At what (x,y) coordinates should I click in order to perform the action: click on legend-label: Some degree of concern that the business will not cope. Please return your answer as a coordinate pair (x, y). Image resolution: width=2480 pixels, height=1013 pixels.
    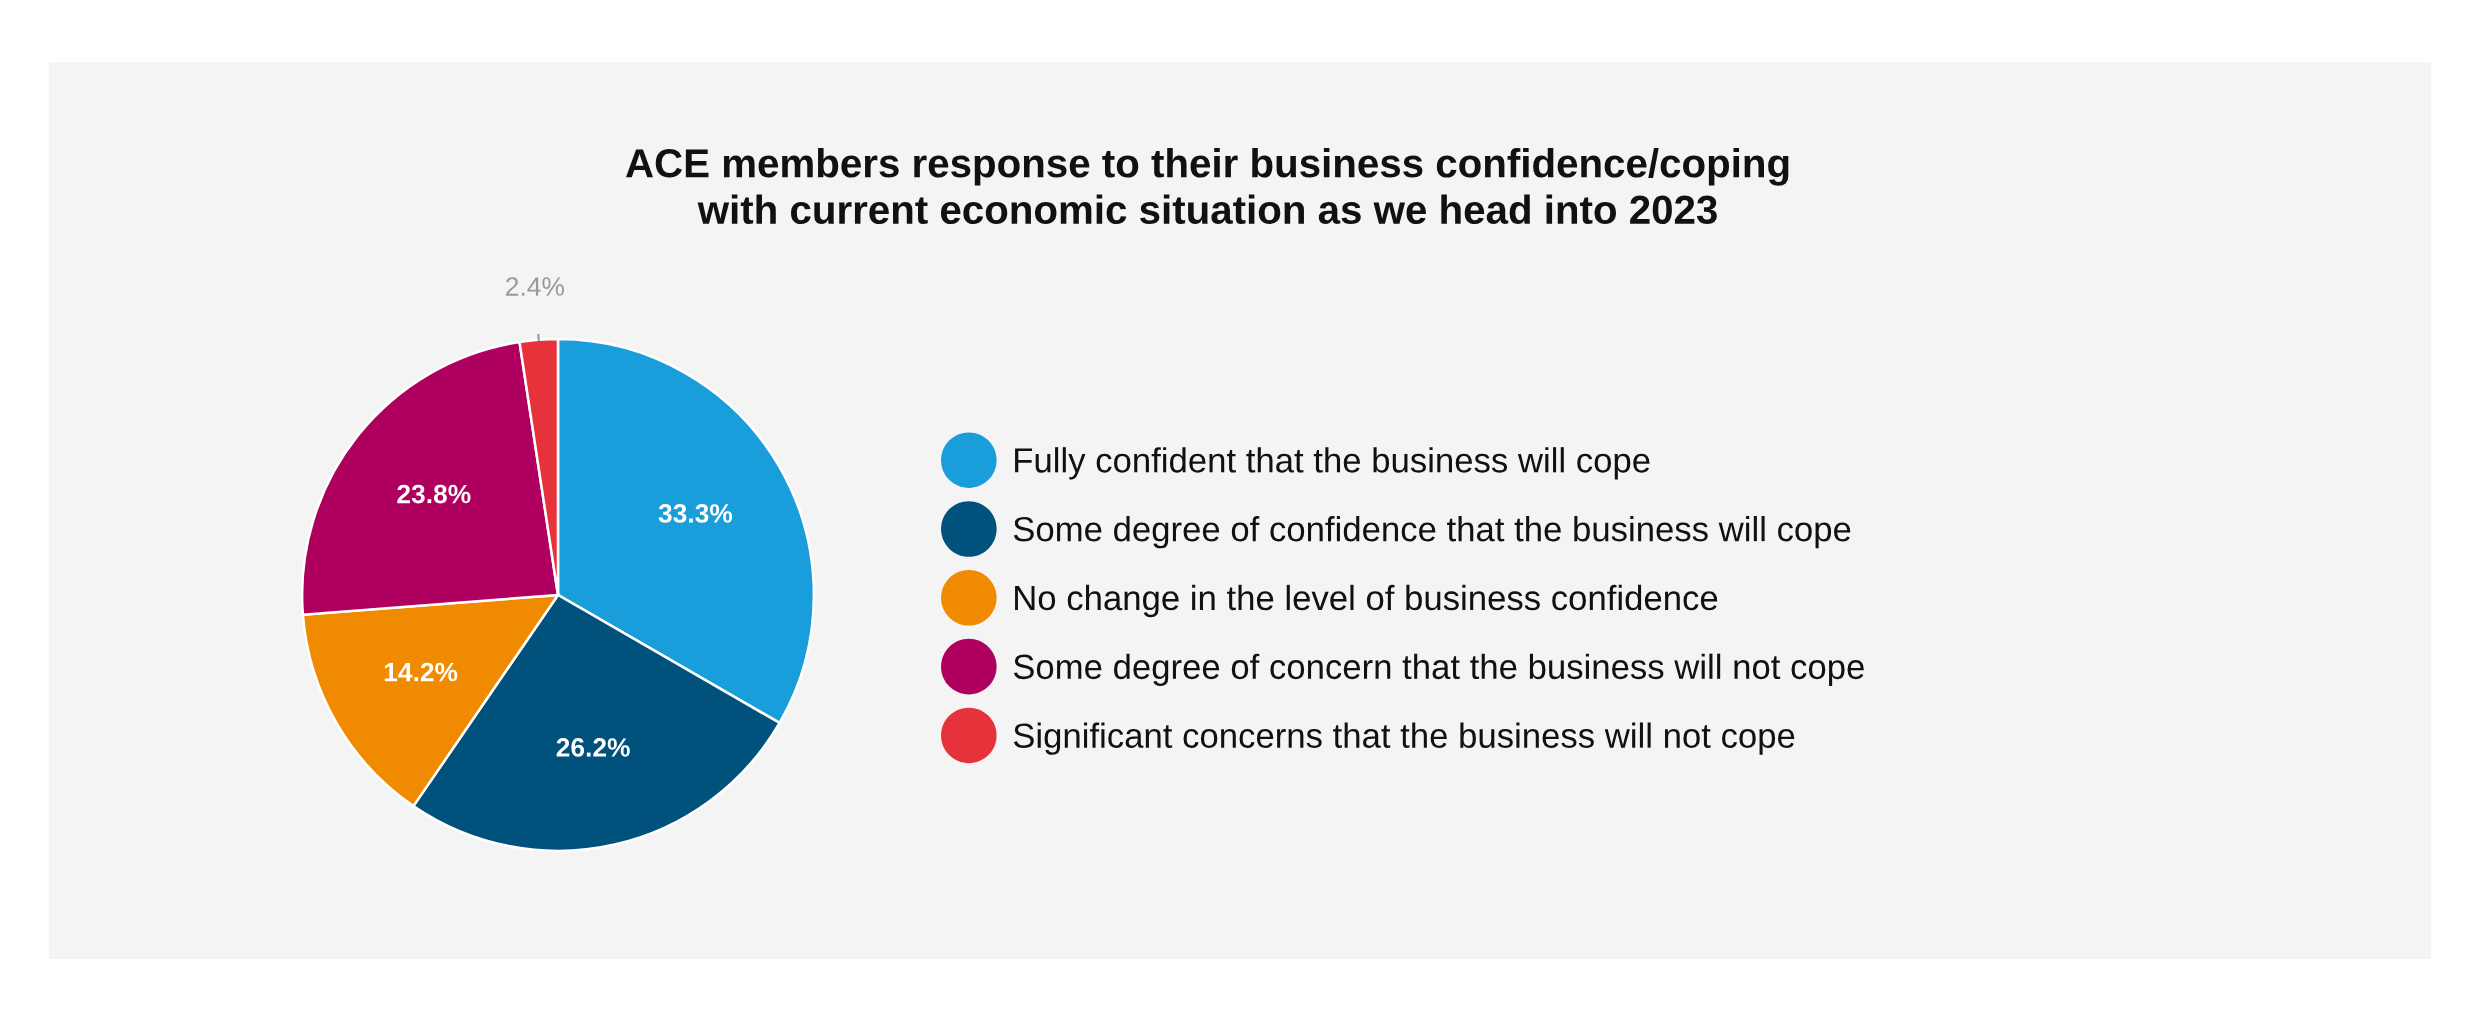
    Looking at the image, I should click on (1438, 670).